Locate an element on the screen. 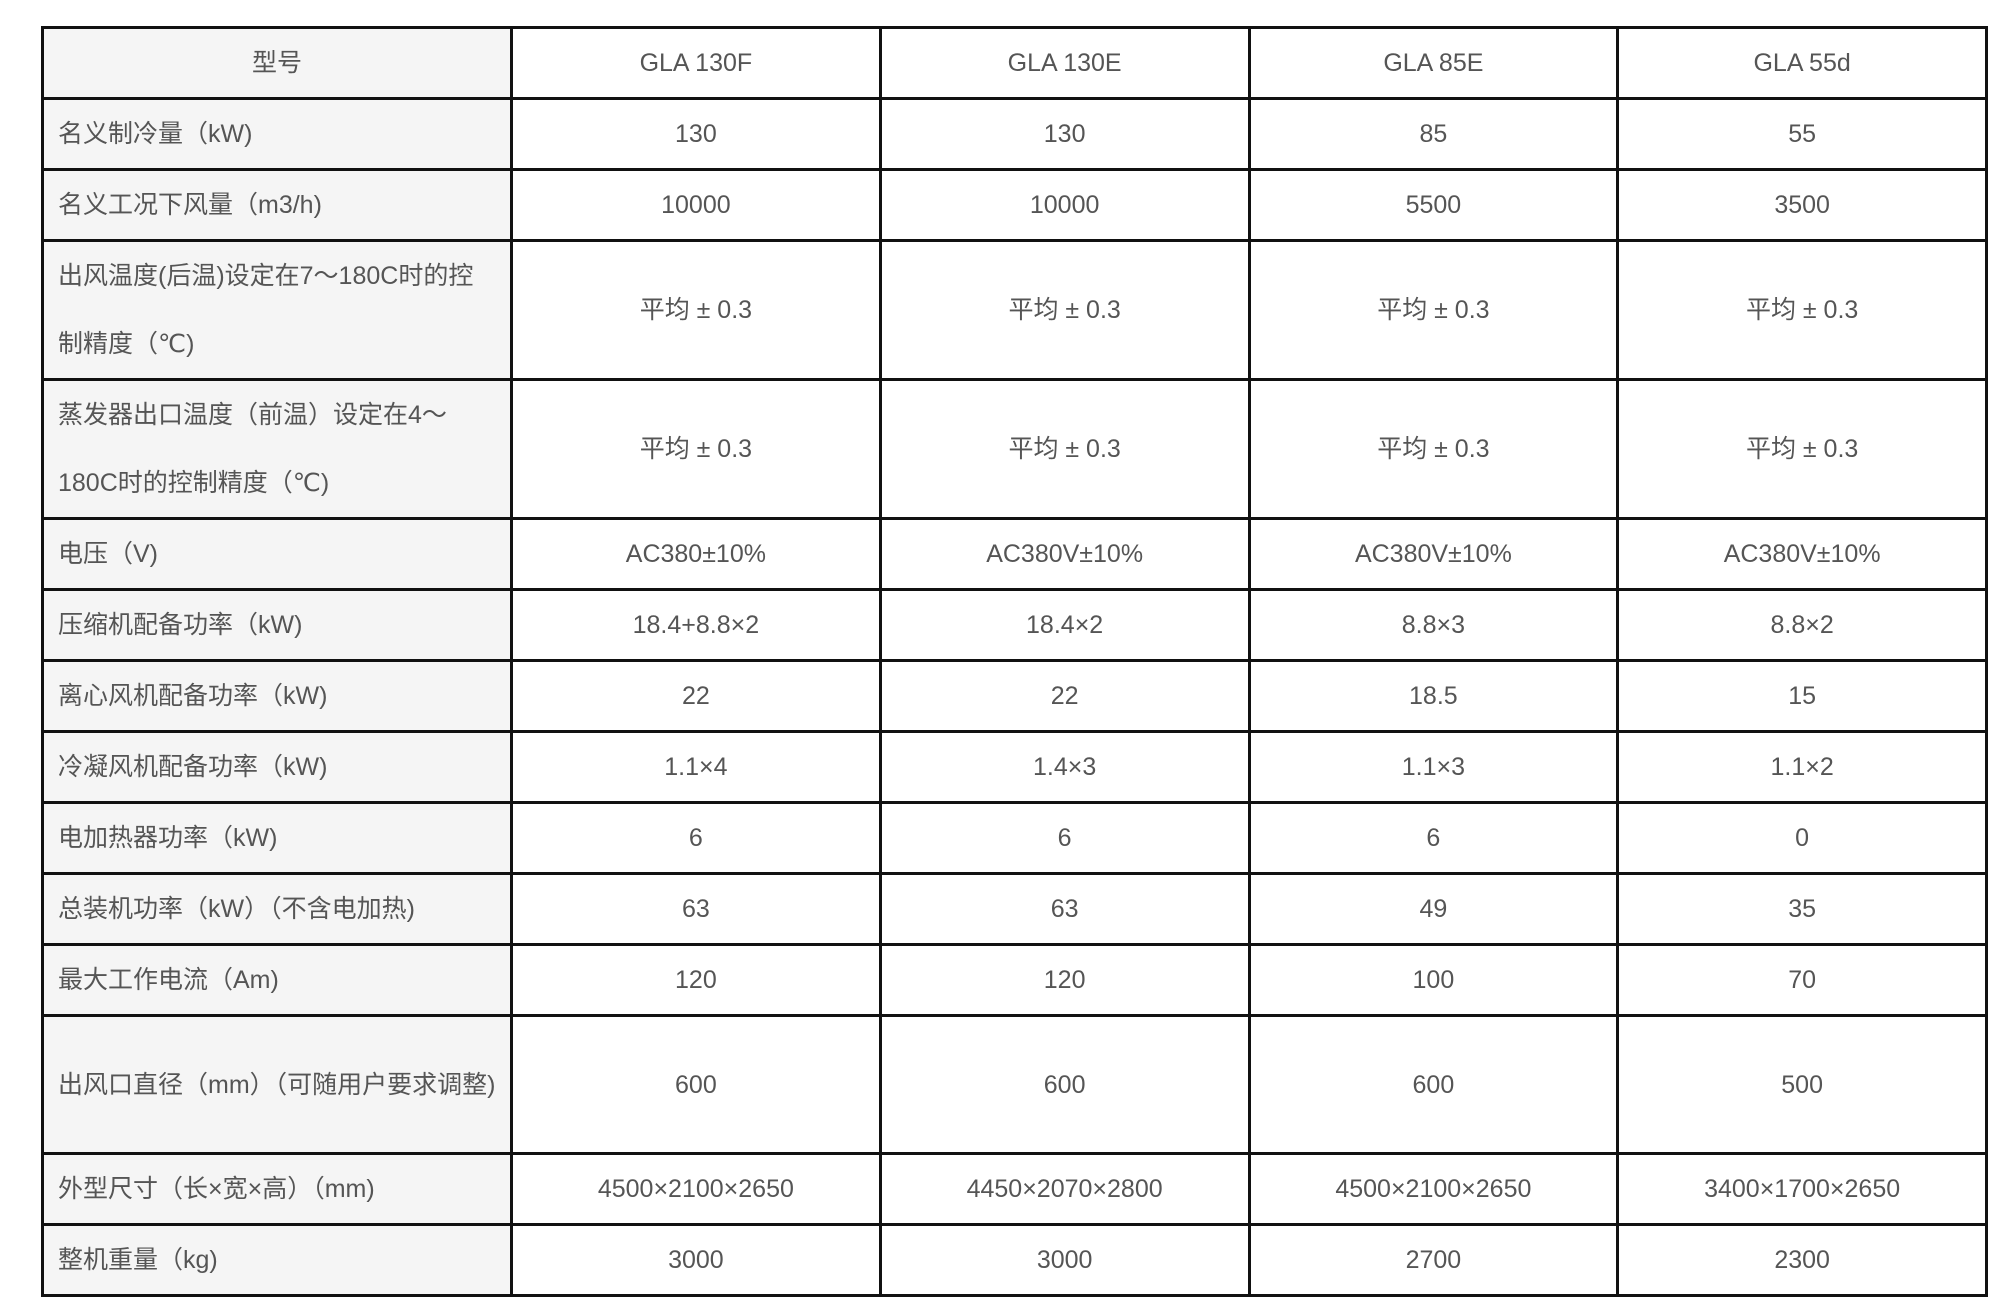 This screenshot has width=2008, height=1314. value-cell: 70 is located at coordinates (1802, 980).